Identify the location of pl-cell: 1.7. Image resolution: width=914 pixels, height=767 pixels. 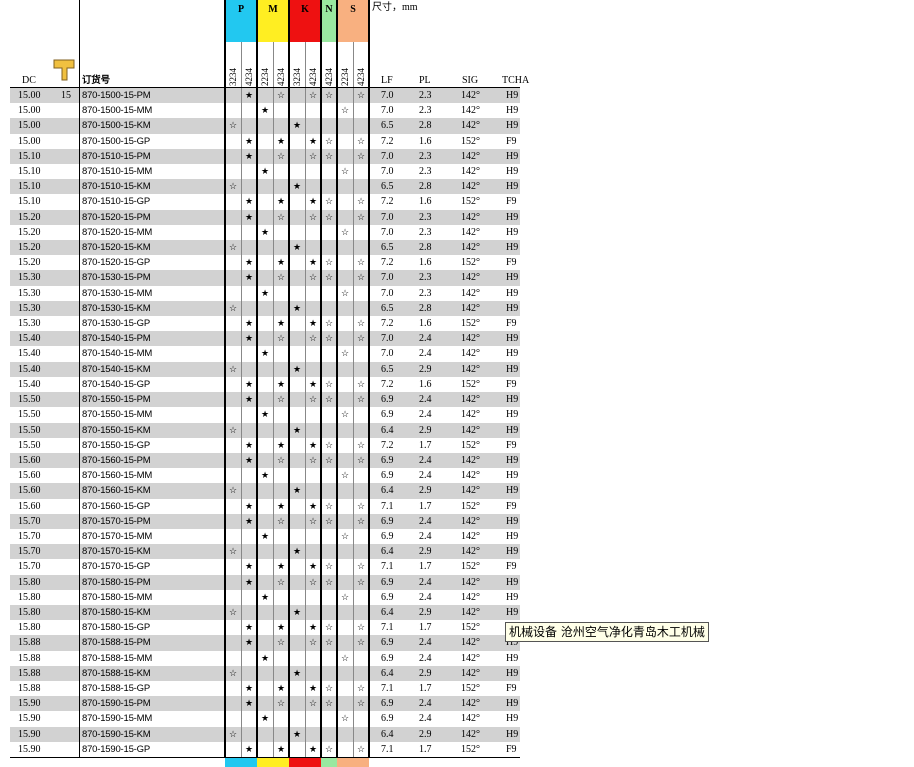
(425, 749).